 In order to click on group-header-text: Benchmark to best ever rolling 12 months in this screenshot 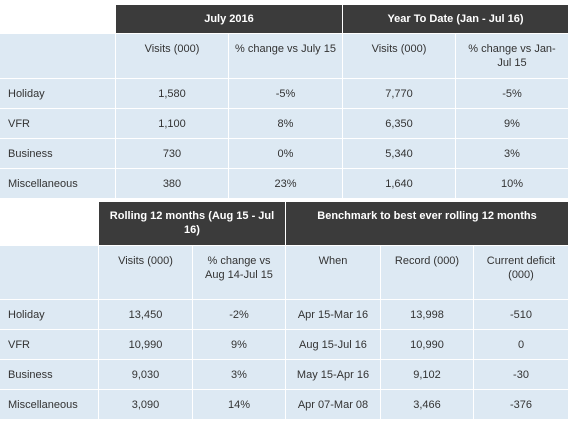, I will do `click(427, 216)`.